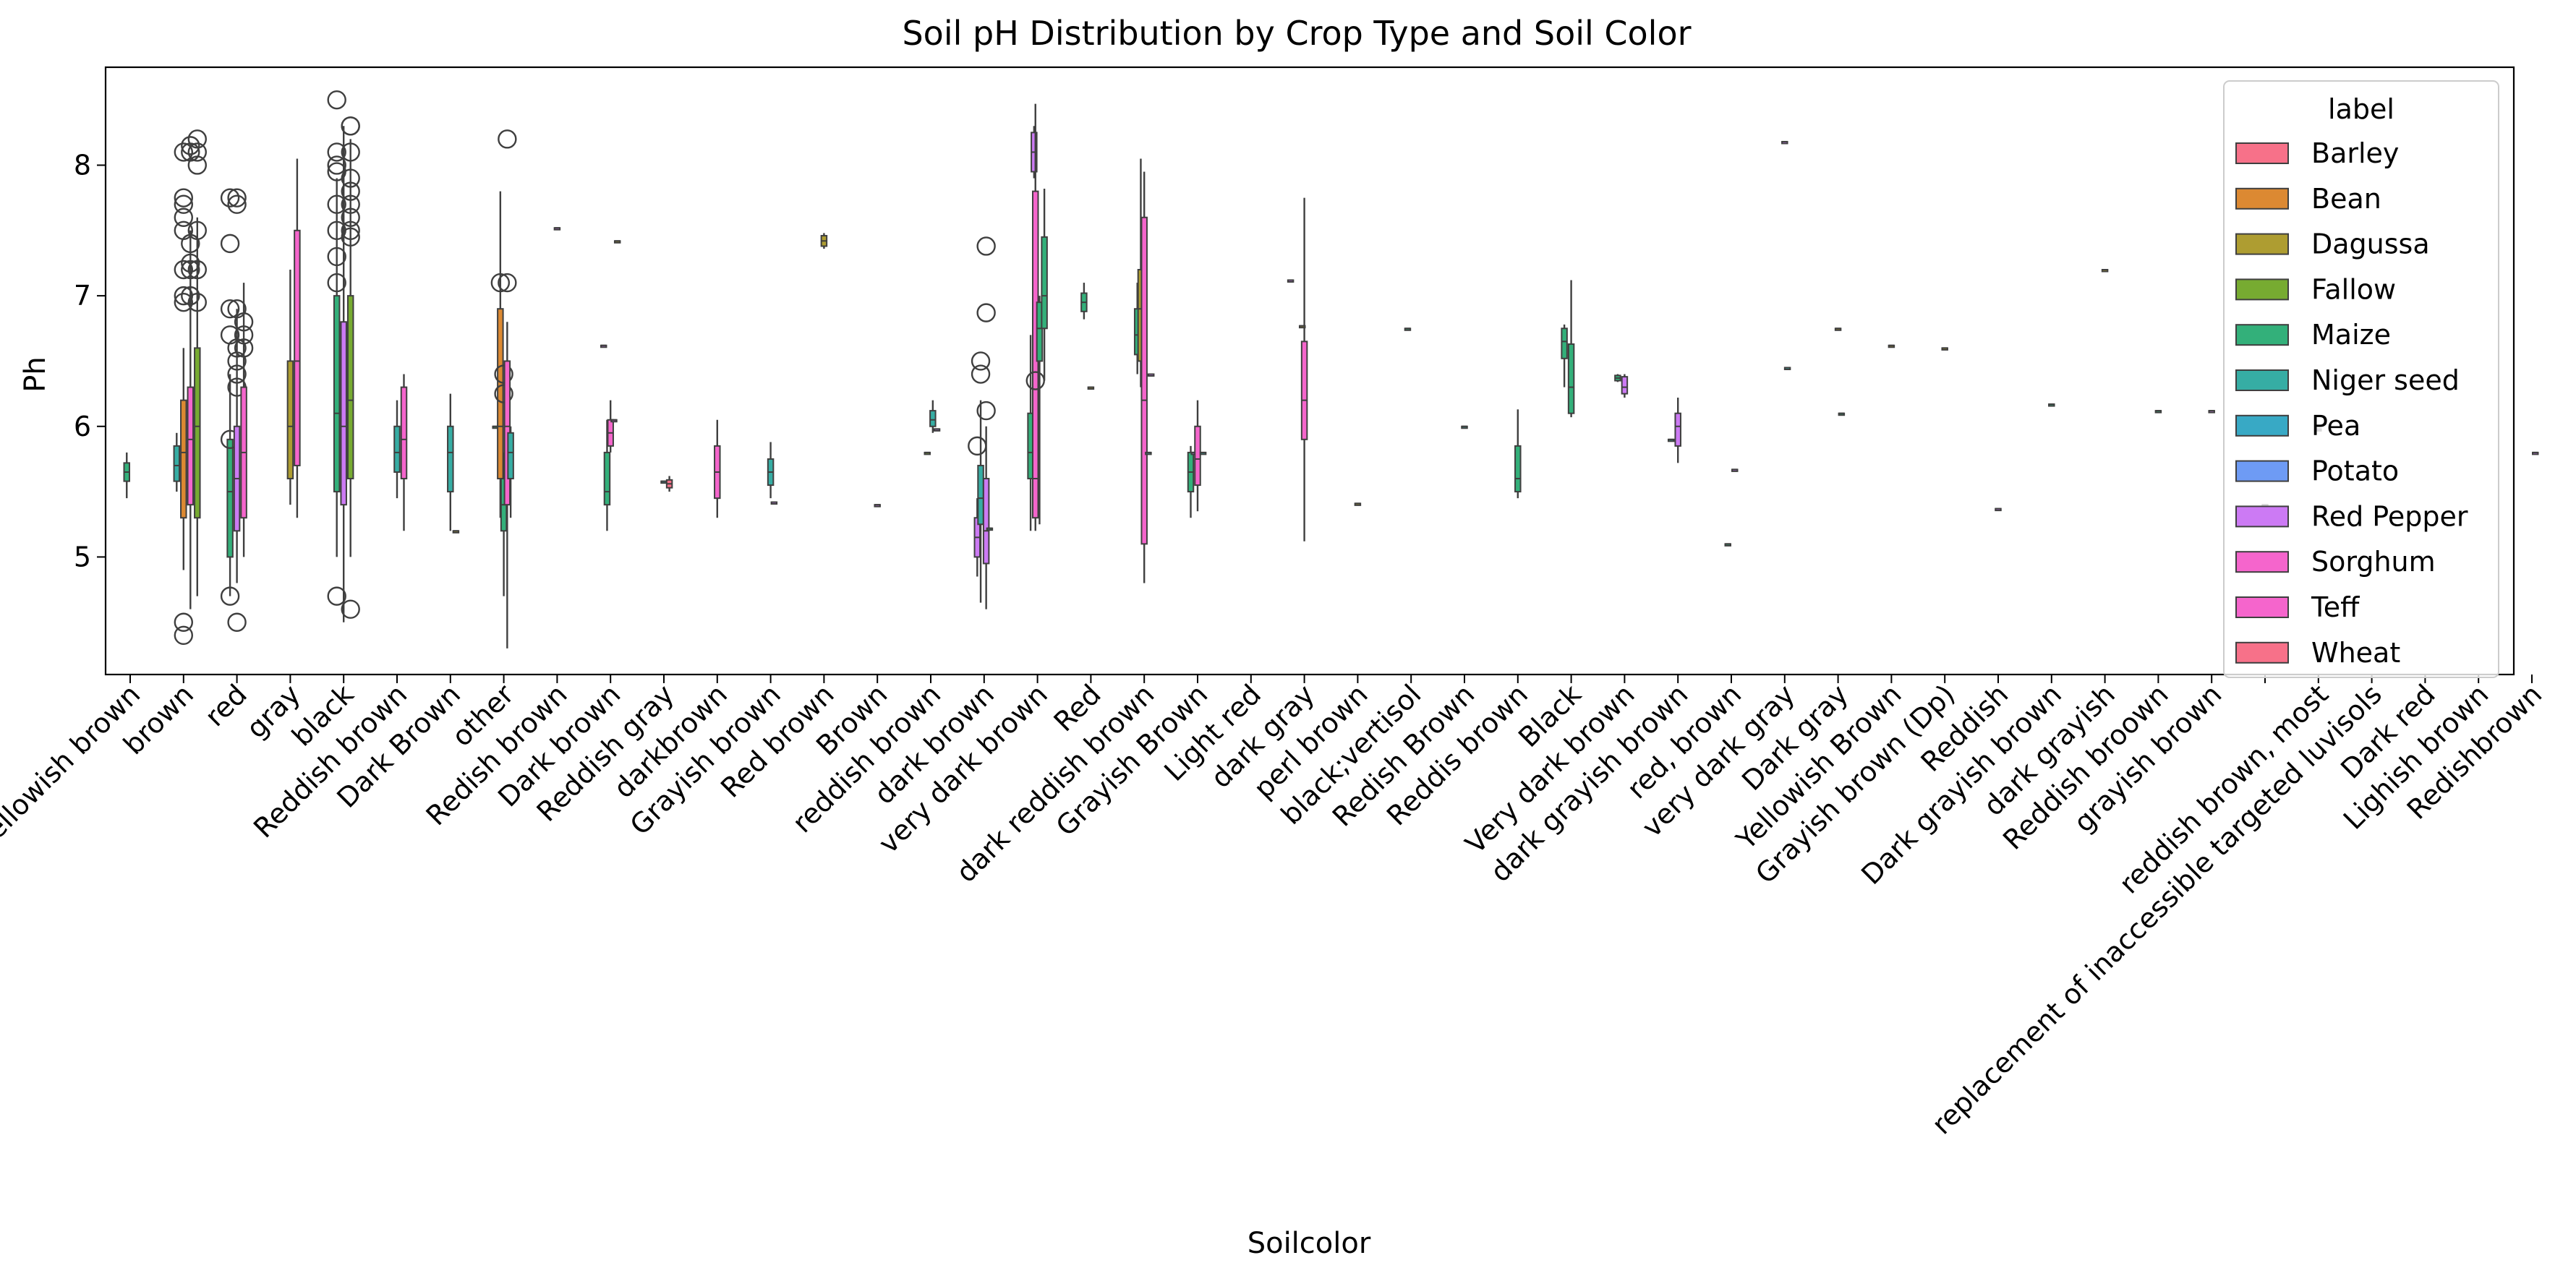  I want to click on box-reddish-broown, so click(2158, 412).